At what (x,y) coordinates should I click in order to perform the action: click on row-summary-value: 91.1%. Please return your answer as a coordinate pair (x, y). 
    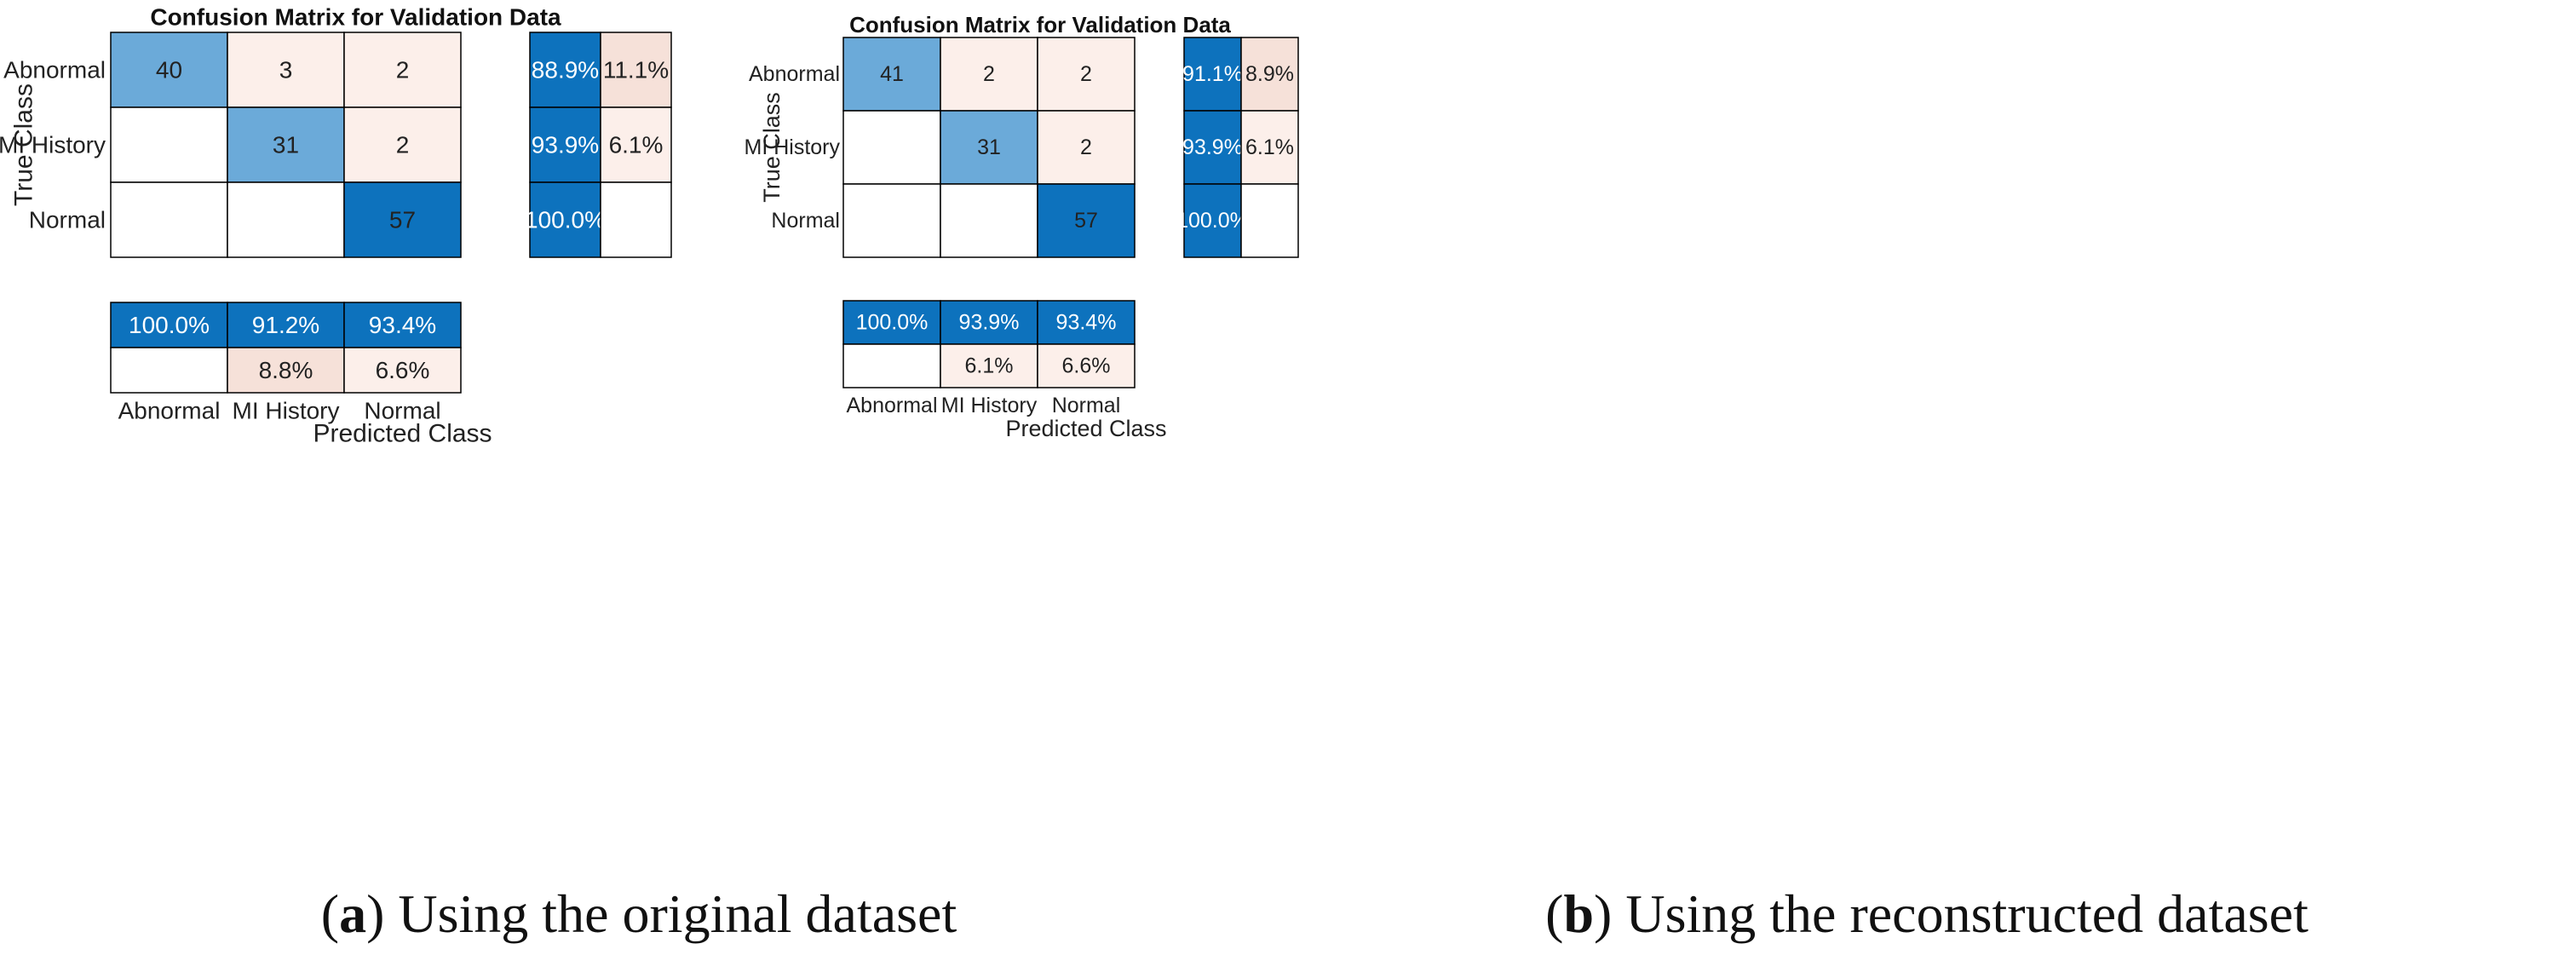
    Looking at the image, I should click on (1213, 74).